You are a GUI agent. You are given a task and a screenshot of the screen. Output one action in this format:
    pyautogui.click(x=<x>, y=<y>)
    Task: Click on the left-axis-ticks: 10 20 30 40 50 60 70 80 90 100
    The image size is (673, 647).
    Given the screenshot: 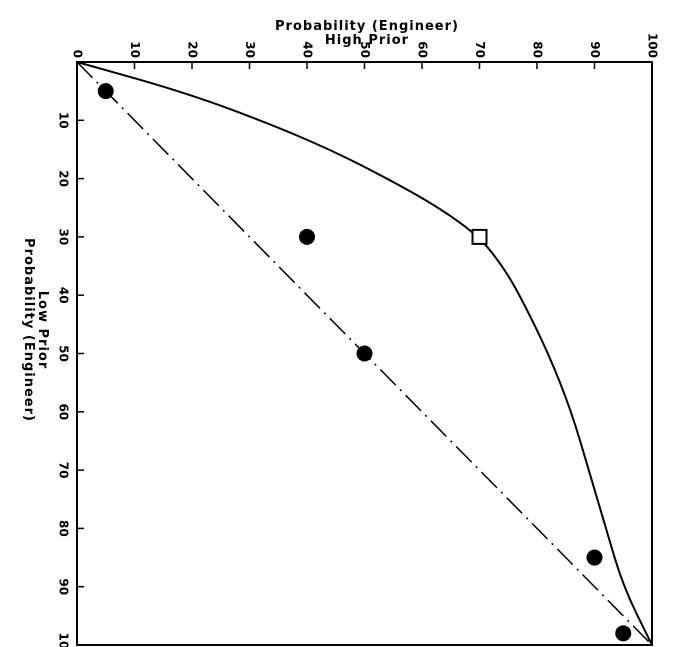 What is the action you would take?
    pyautogui.click(x=70, y=379)
    